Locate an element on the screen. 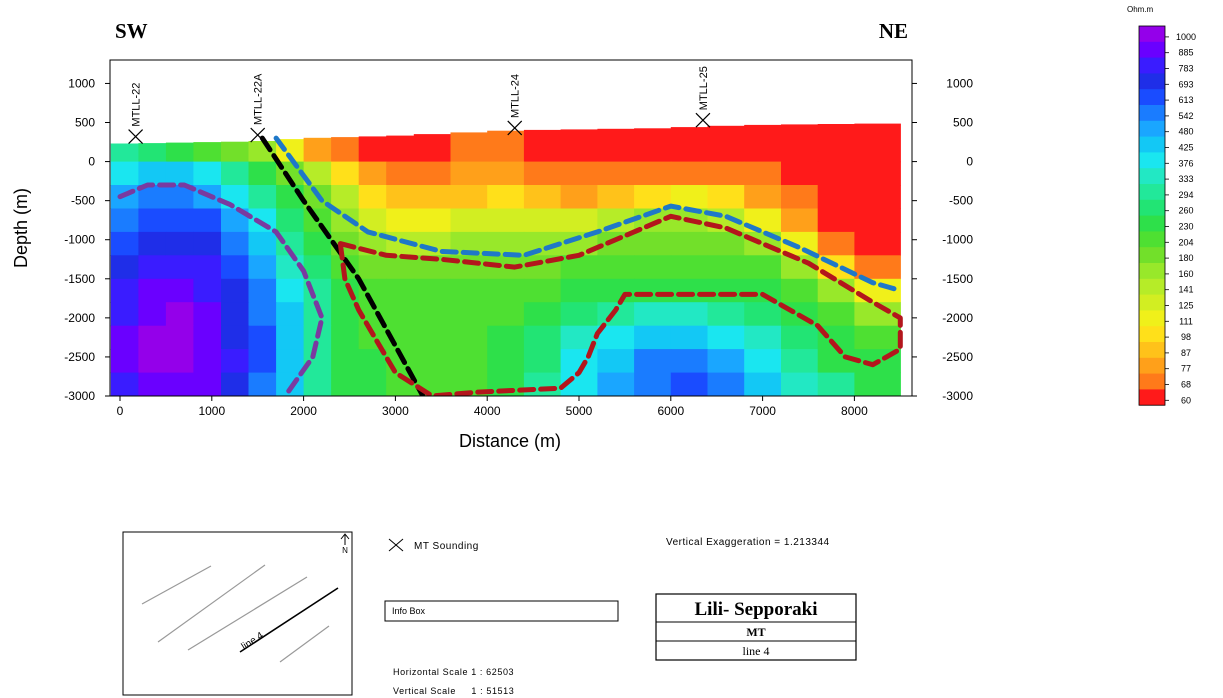 The height and width of the screenshot is (698, 1223). info-box-label: Info Box is located at coordinates (409, 611).